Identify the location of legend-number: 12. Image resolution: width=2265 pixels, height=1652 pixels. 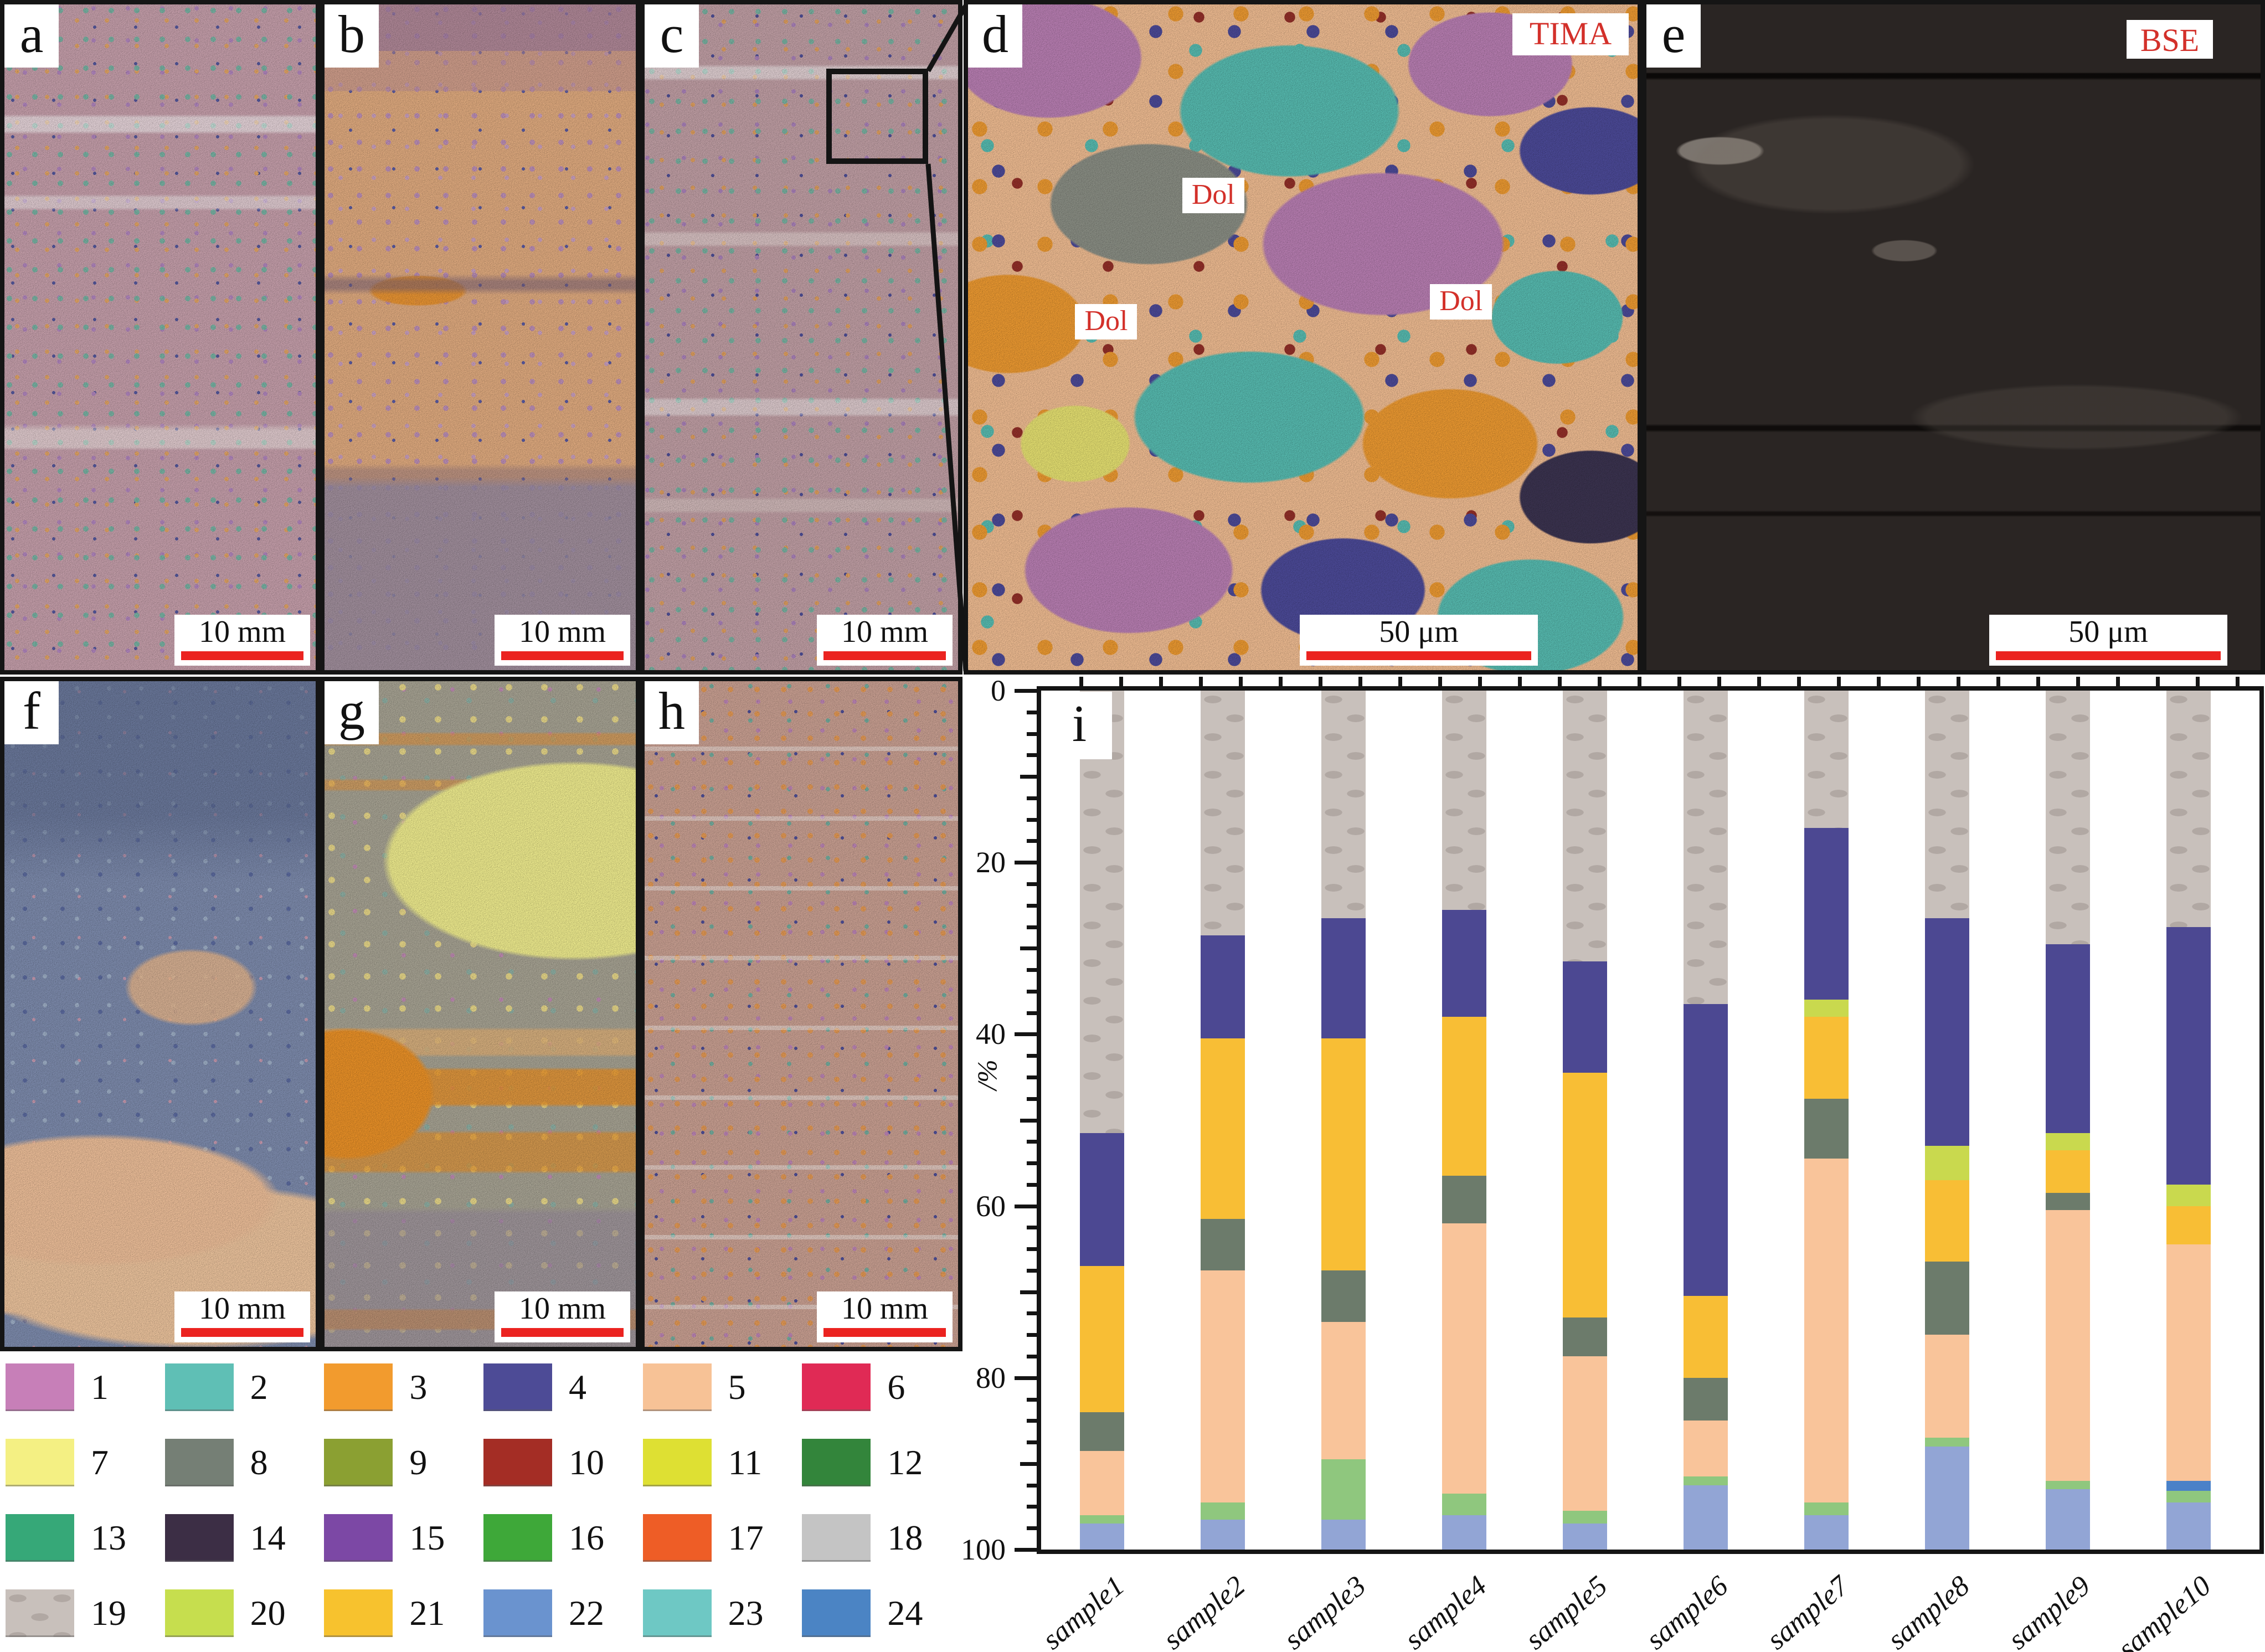
(905, 1462).